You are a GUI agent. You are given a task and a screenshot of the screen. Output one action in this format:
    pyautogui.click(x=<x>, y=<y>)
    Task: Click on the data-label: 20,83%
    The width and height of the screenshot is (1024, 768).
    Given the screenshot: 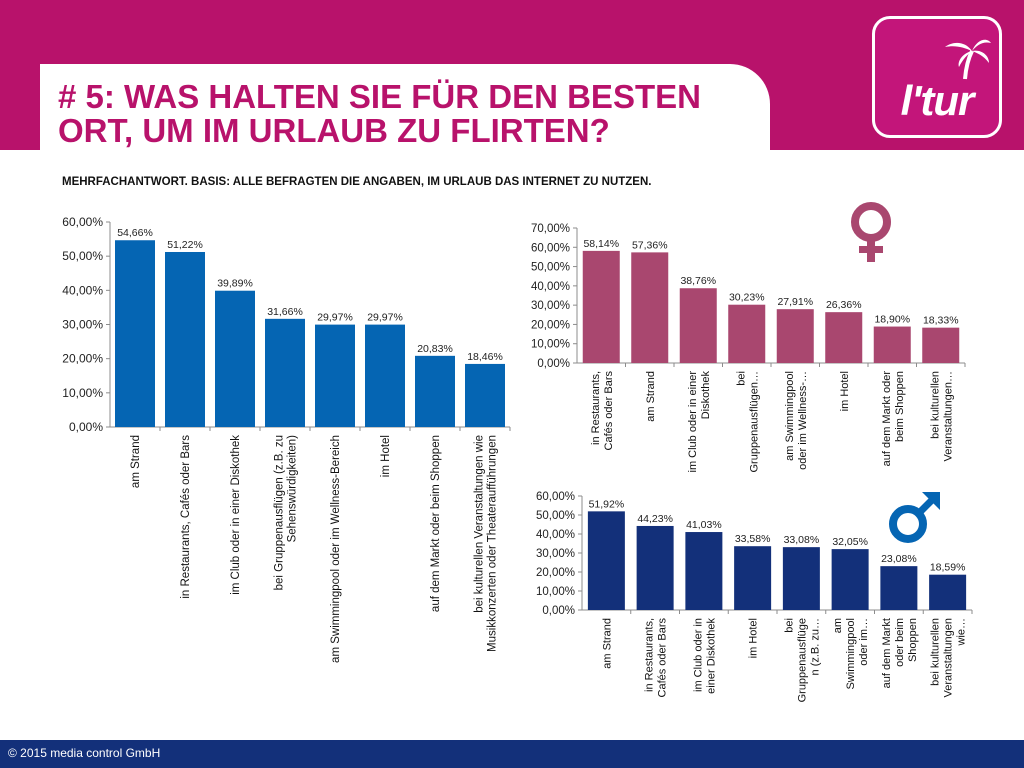 What is the action you would take?
    pyautogui.click(x=435, y=349)
    